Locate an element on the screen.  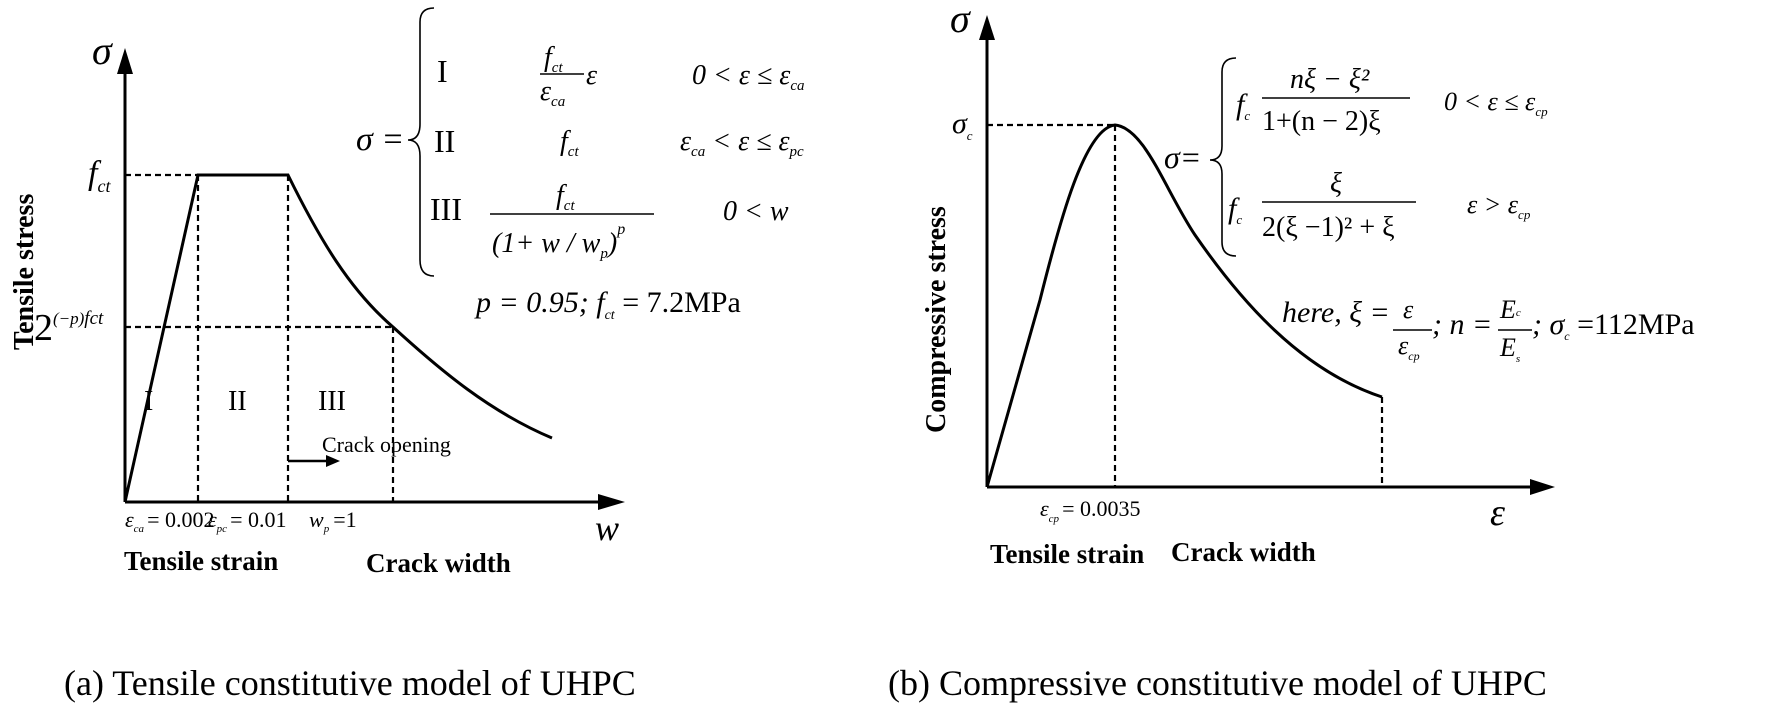
eq-II-expression: fct is located at coordinates (569, 143).